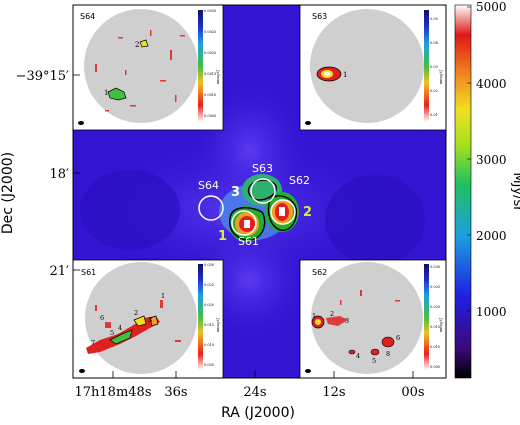 Image resolution: width=520 pixels, height=425 pixels. Describe the element at coordinates (434, 43) in the screenshot. I see `svg-text: 0.04` at that location.